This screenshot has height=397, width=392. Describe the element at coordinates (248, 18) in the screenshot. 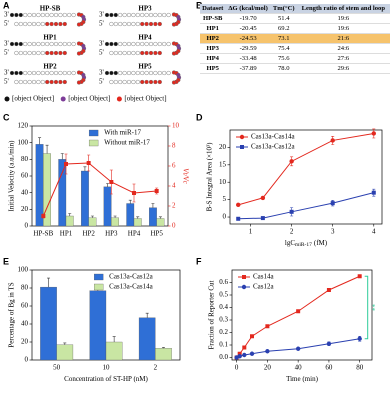

I see `table-cell: -19.70` at that location.